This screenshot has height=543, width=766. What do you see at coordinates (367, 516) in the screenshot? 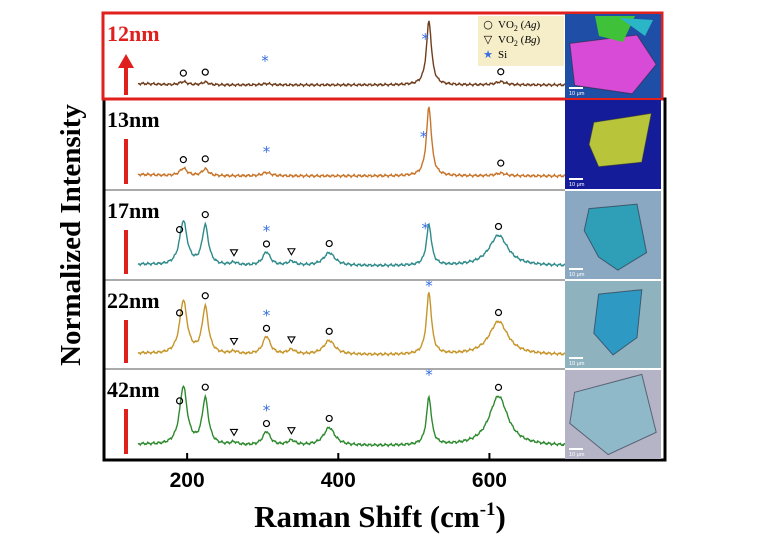
I see `x-axis-label-main: Raman Shift (cm` at bounding box center [367, 516].